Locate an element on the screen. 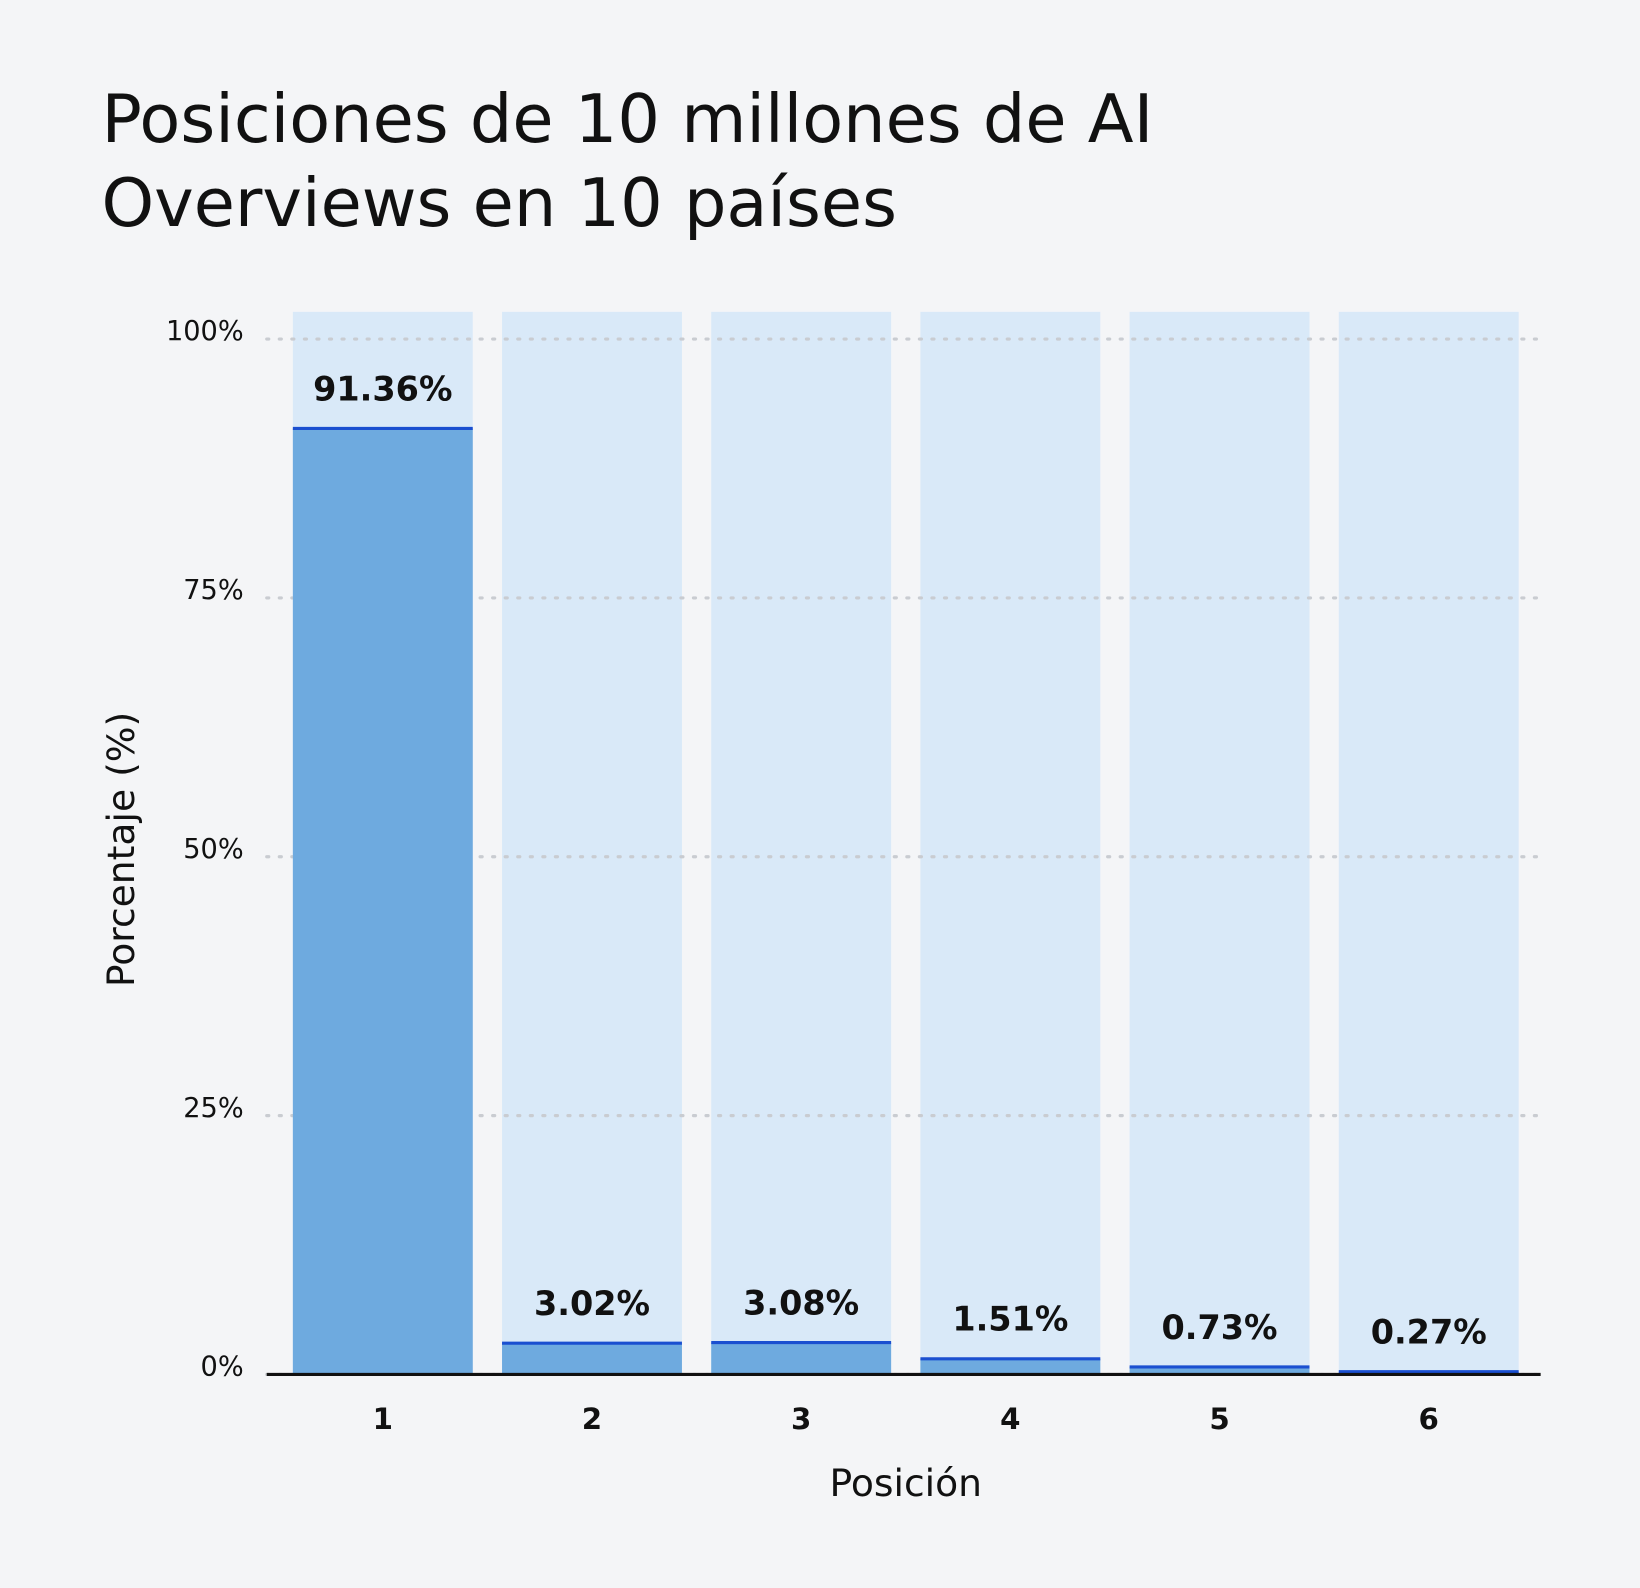 The width and height of the screenshot is (1640, 1588). x-tick-label: 3 is located at coordinates (801, 1419).